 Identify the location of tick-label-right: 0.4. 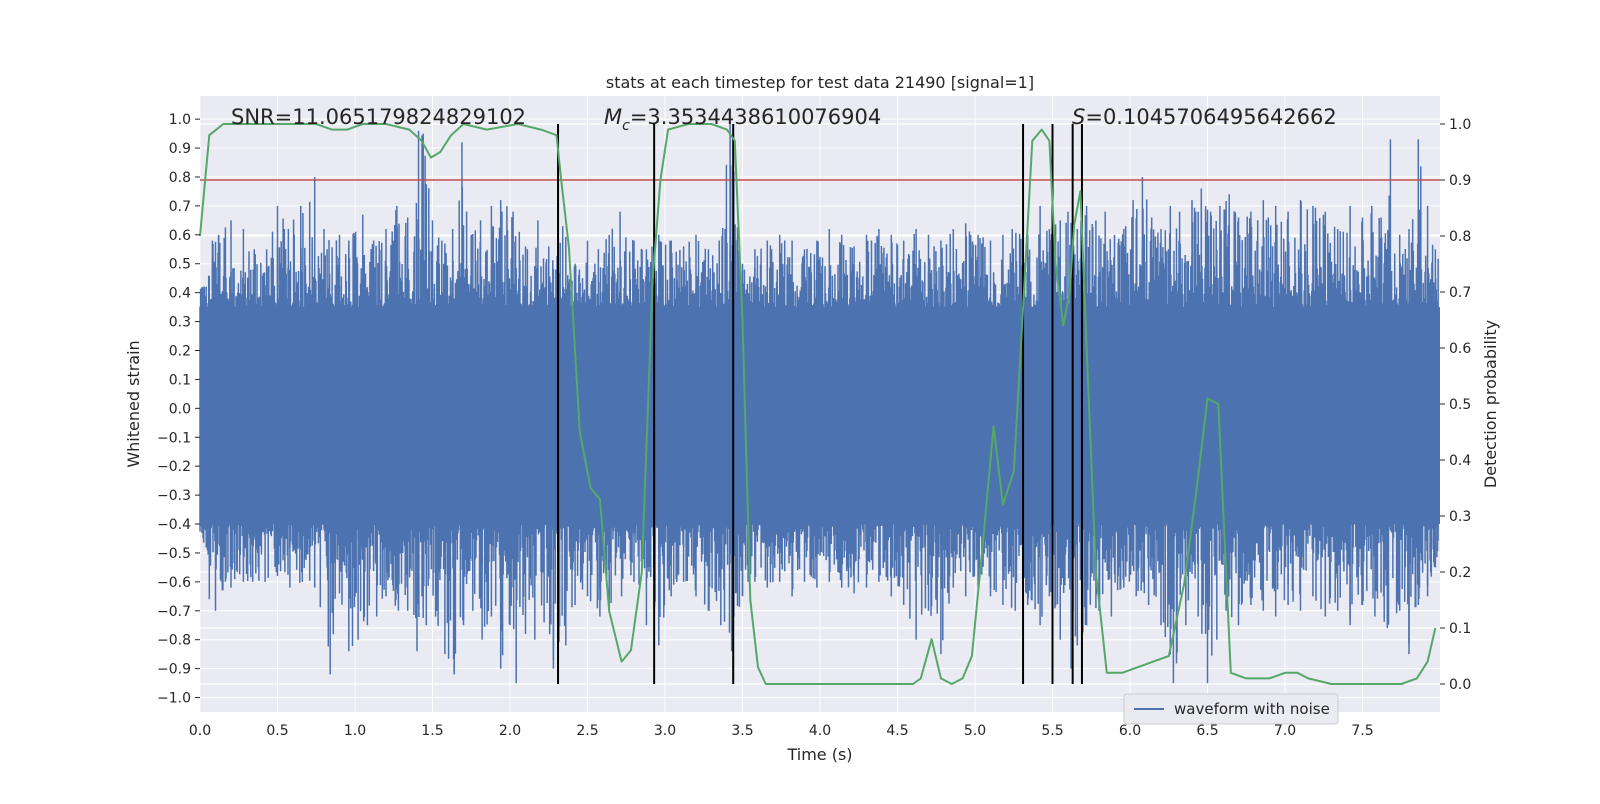
(1460, 461).